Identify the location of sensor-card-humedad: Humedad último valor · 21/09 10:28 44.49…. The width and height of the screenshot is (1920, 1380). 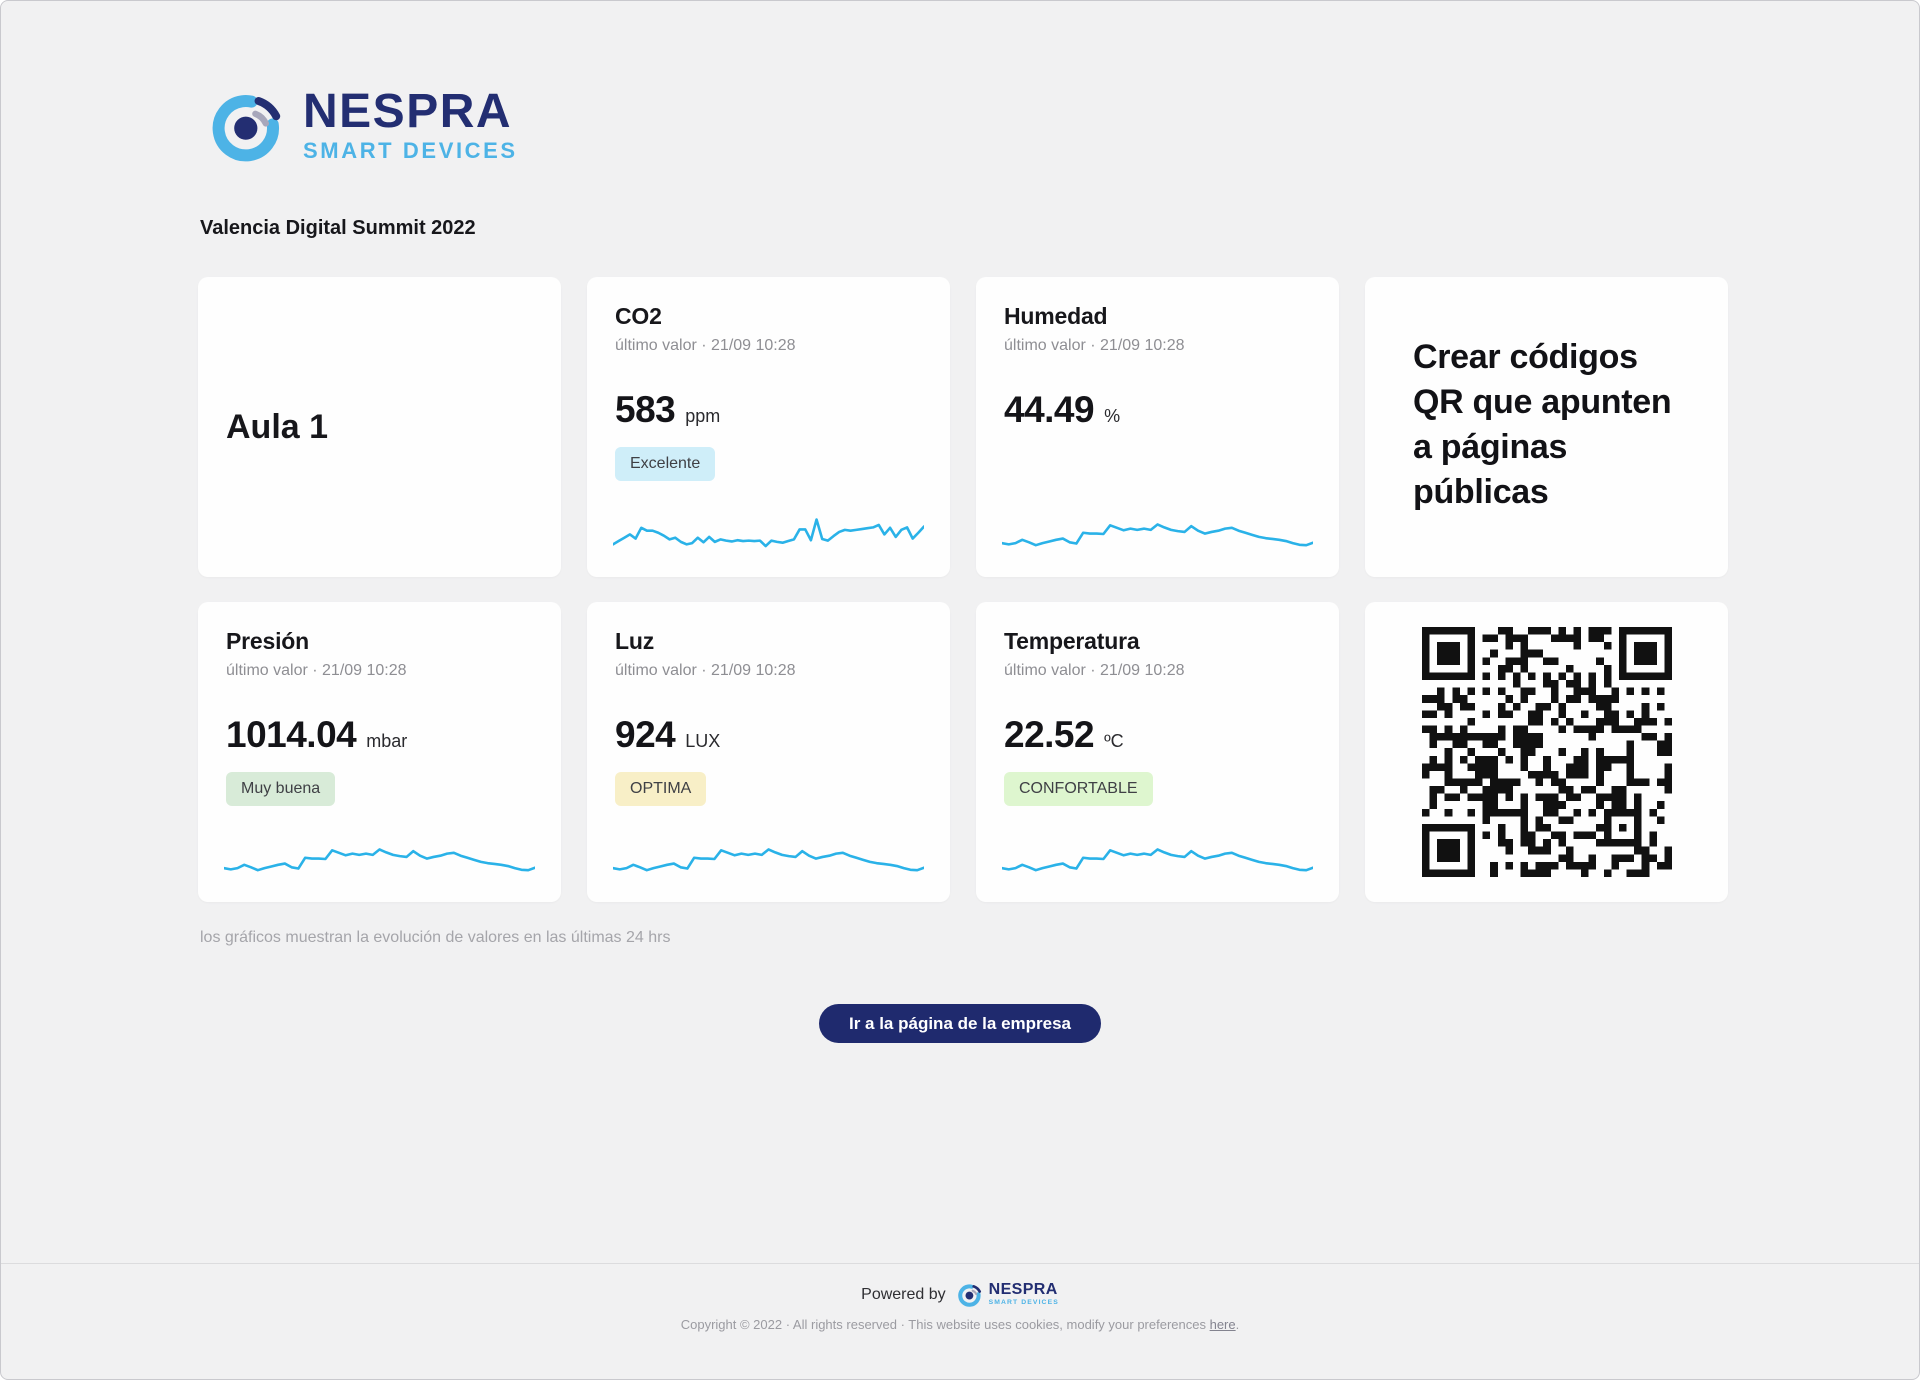
(1157, 427).